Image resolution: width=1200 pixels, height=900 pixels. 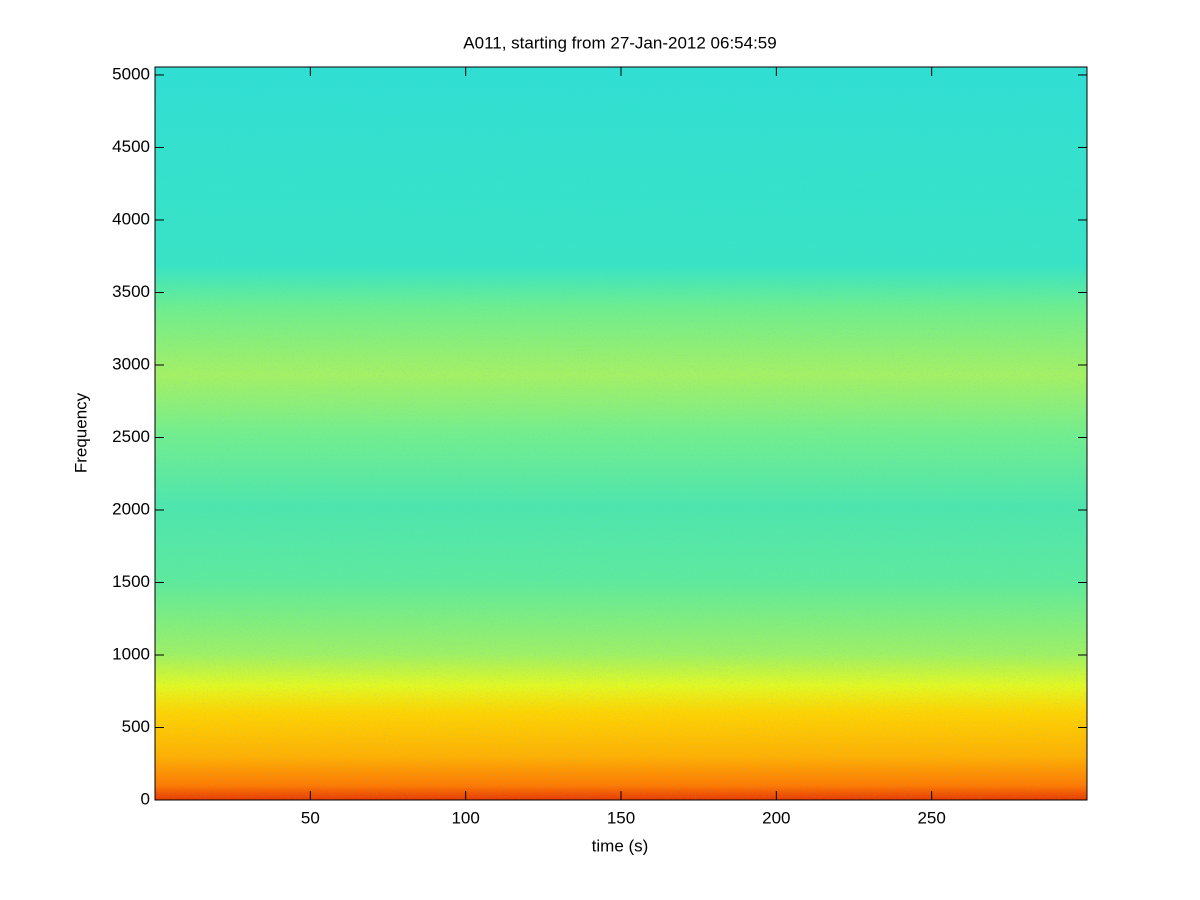 I want to click on y-tick-label: 2500, so click(x=131, y=436).